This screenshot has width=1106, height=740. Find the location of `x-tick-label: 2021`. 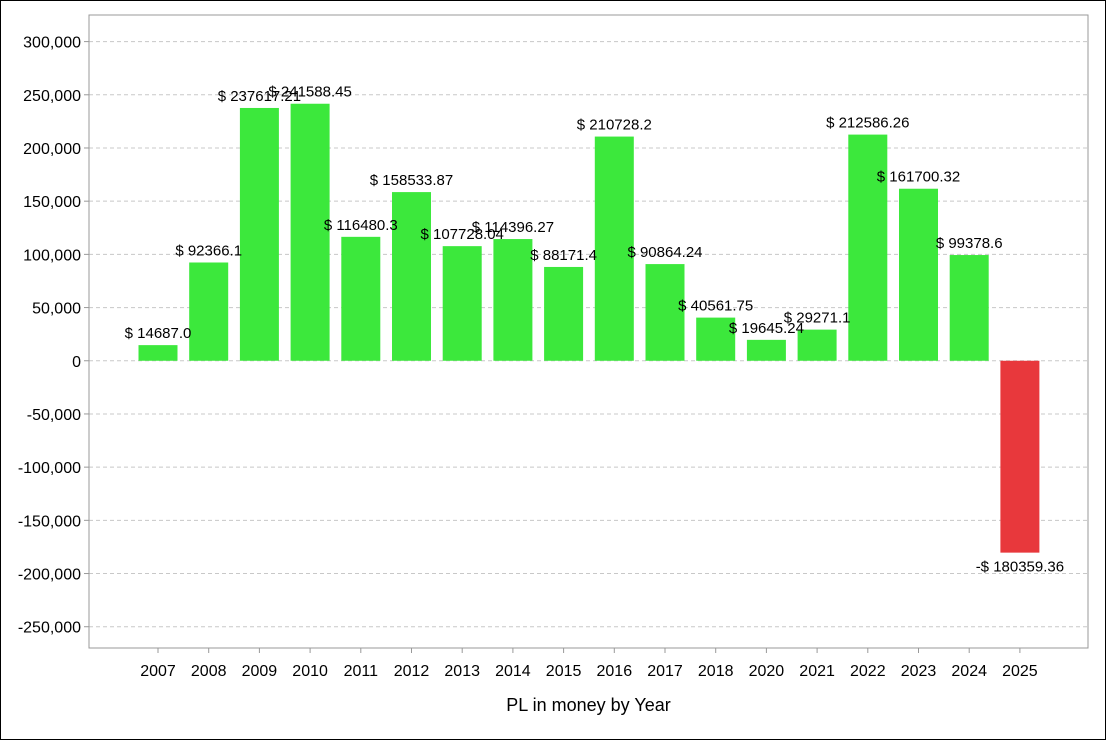

x-tick-label: 2021 is located at coordinates (817, 671).